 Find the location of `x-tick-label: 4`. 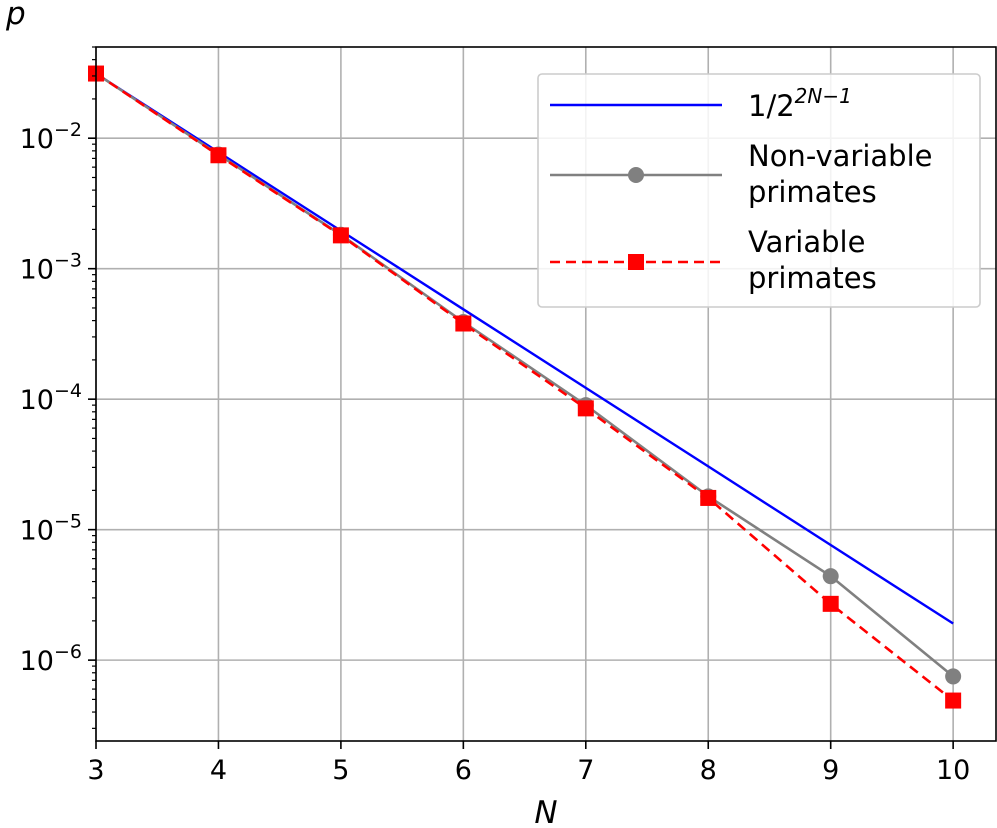

x-tick-label: 4 is located at coordinates (218, 770).